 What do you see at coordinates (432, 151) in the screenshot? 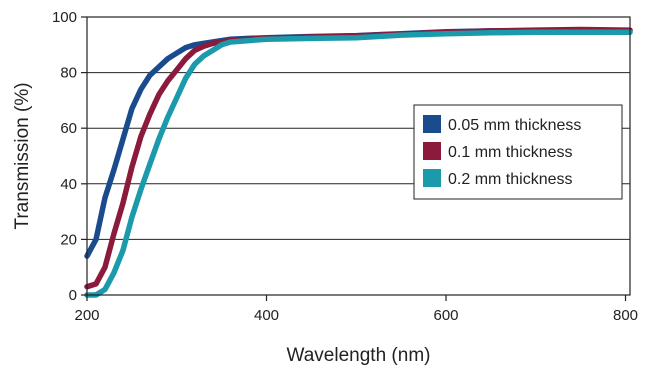
I see `legend-swatch-0-1mm` at bounding box center [432, 151].